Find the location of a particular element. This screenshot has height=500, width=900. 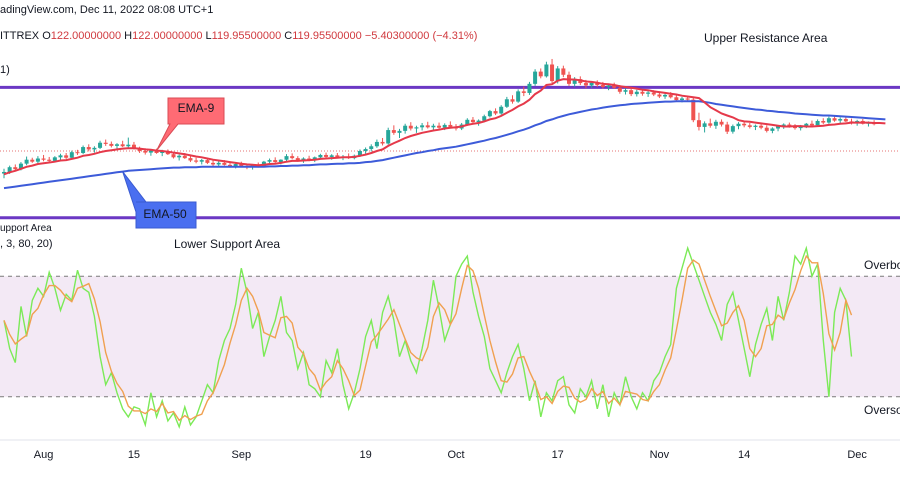

close-label: C is located at coordinates (288, 36).